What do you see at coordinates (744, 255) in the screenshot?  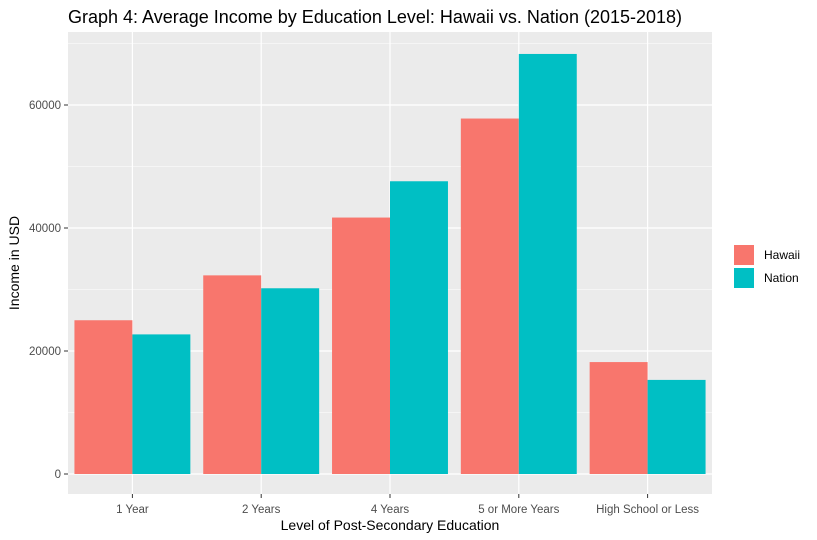 I see `legend-key-hawaii` at bounding box center [744, 255].